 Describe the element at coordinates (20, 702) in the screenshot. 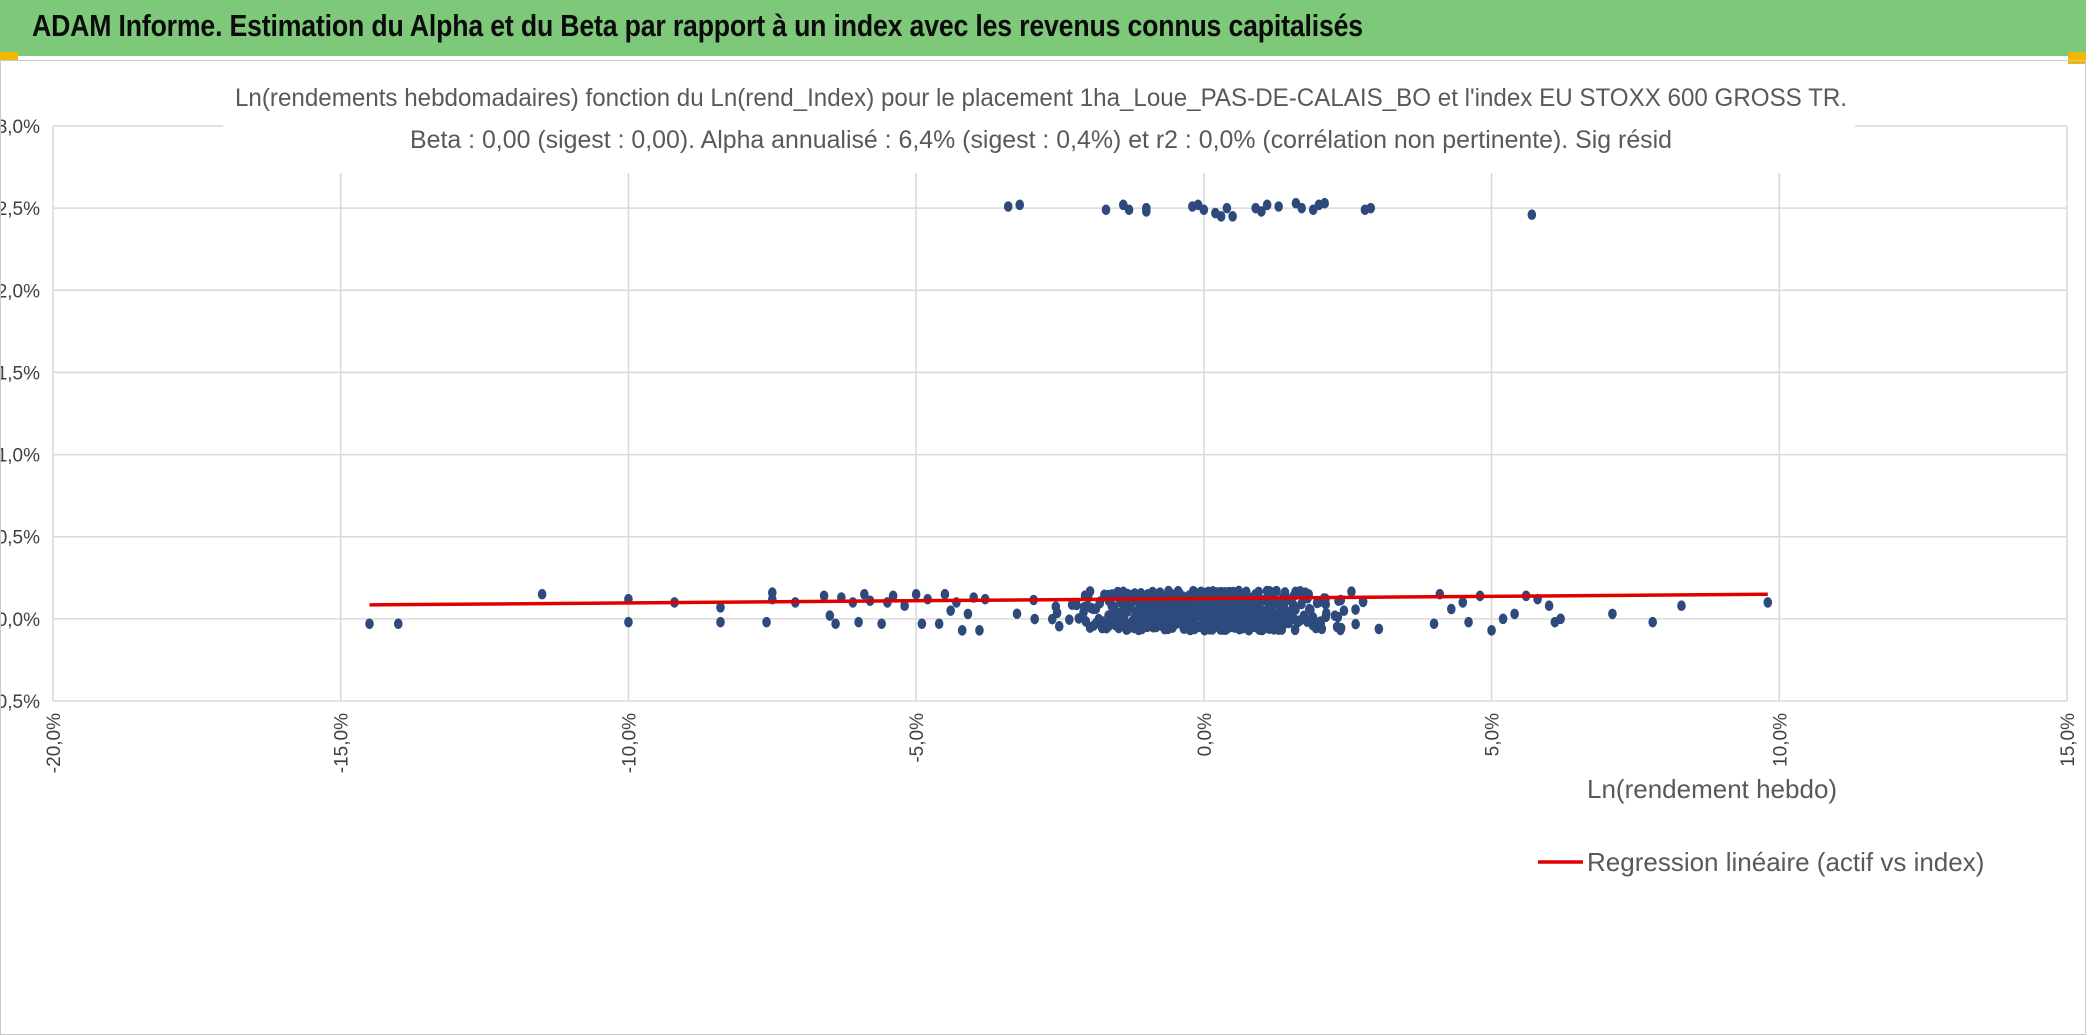

I see `y-tick-label: -0,5%` at that location.